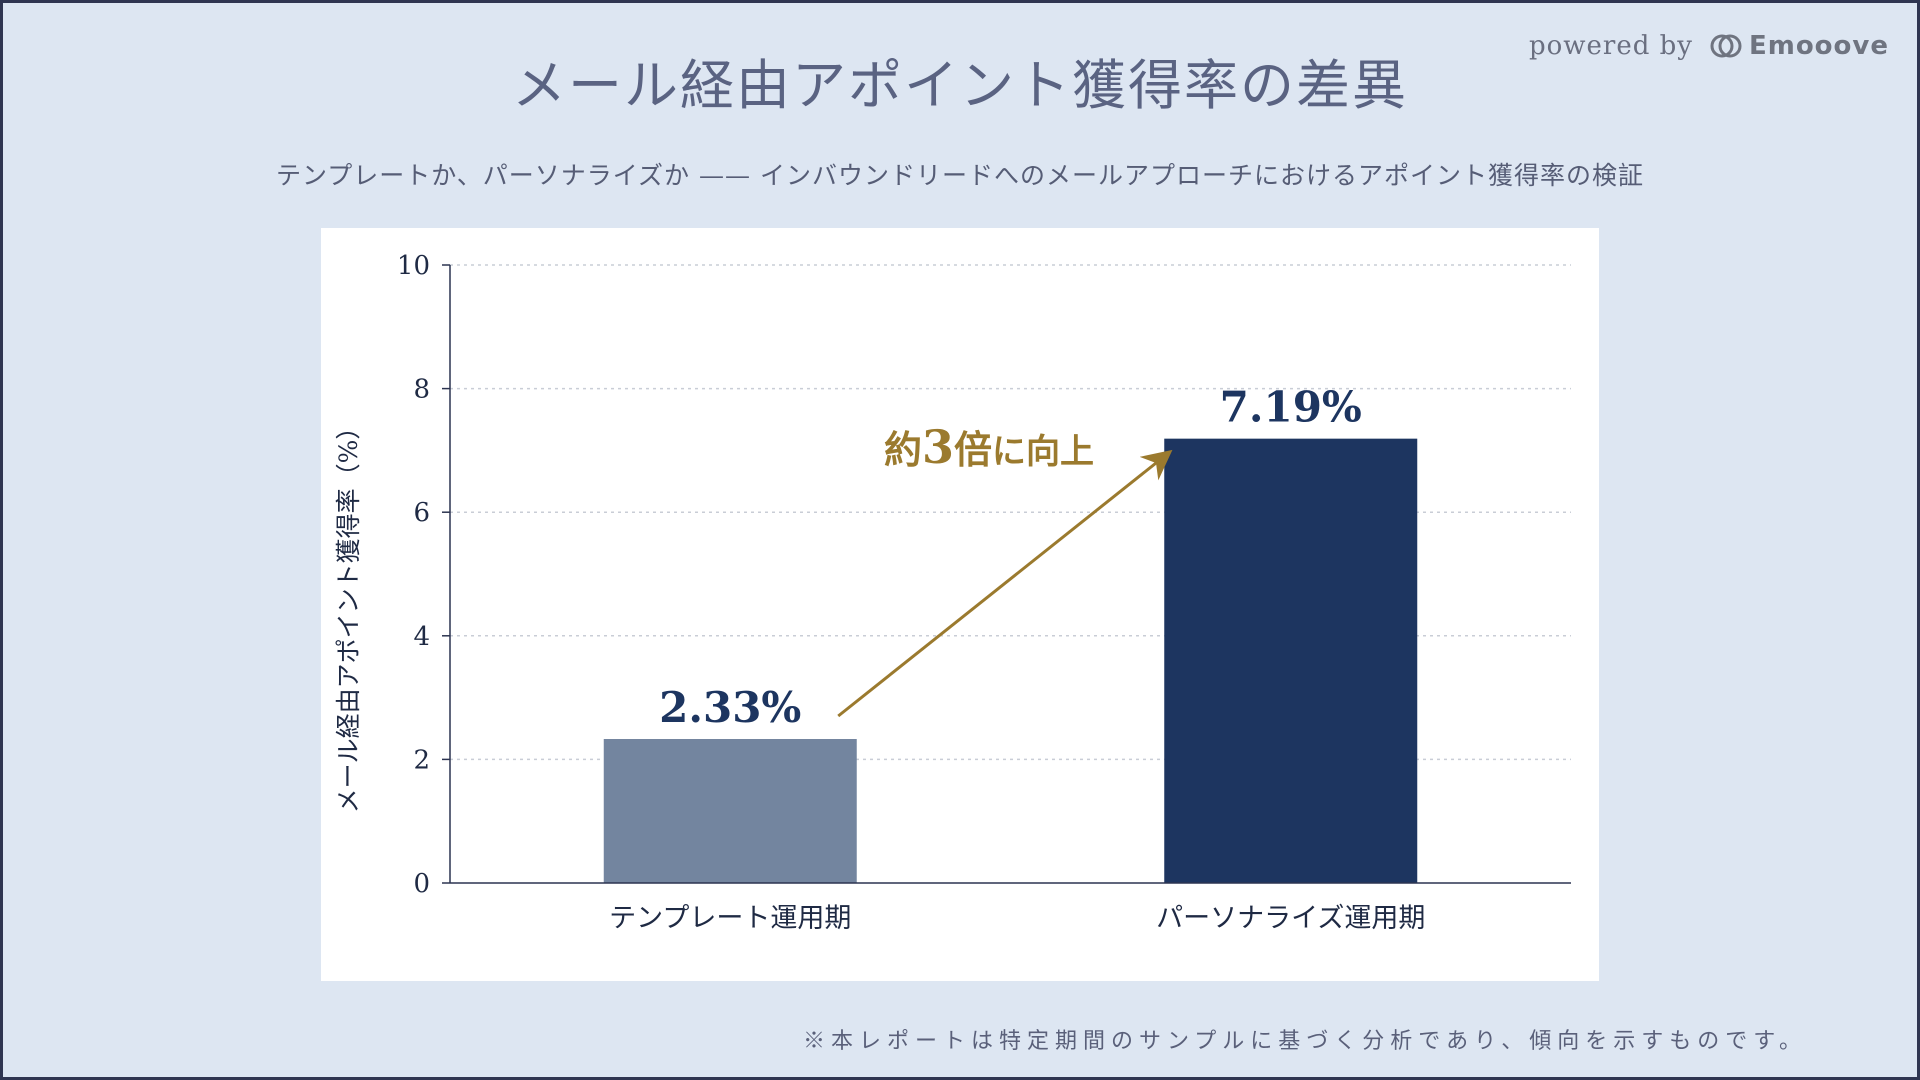 The image size is (1920, 1080). I want to click on data-labels: 2.33% 7.19%, so click(1010, 557).